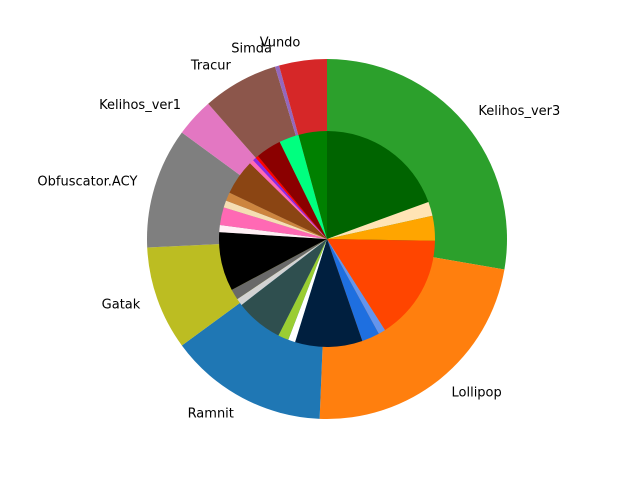 The image size is (640, 480). I want to click on label-simda: Simda, so click(251, 48).